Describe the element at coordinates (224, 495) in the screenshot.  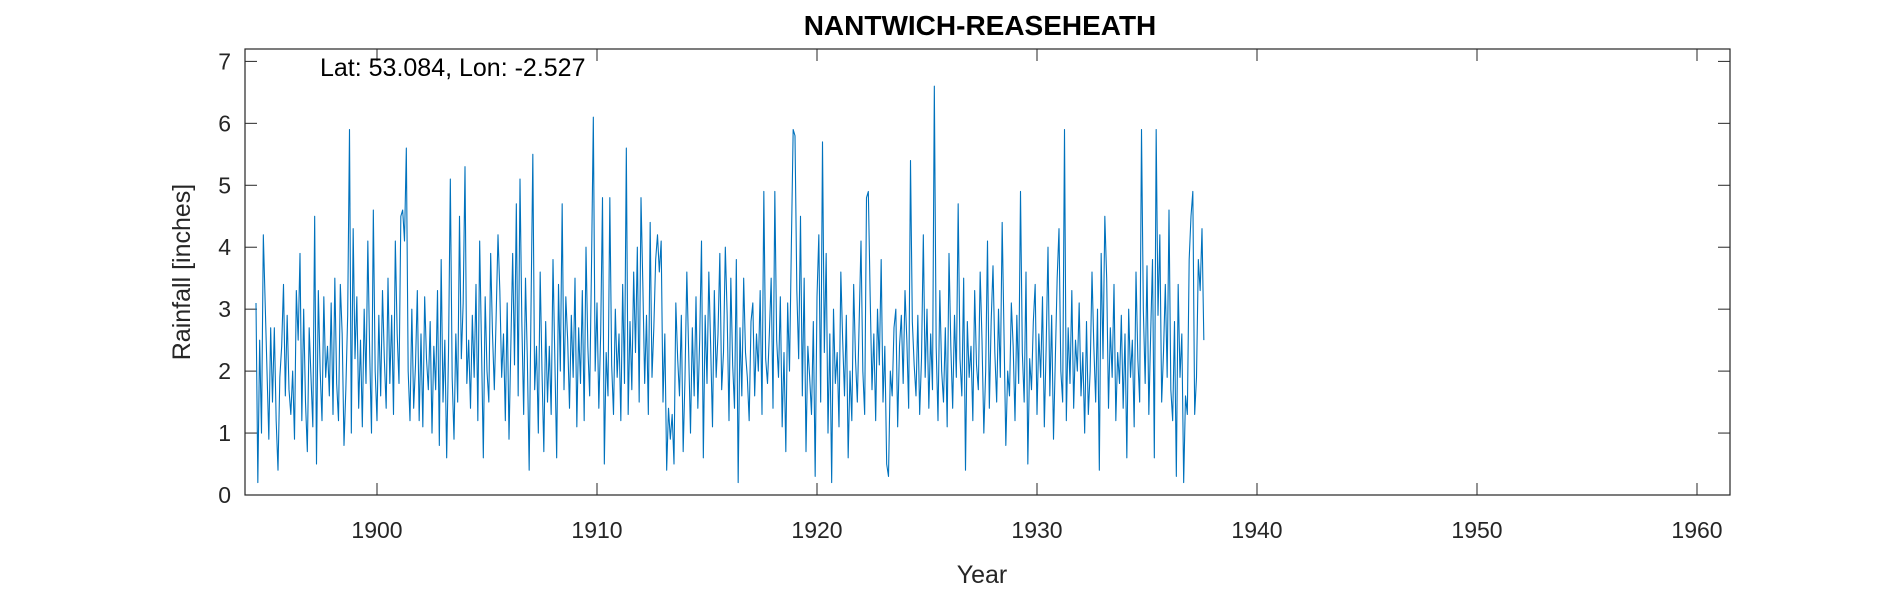
I see `y-tick-label: 0` at that location.